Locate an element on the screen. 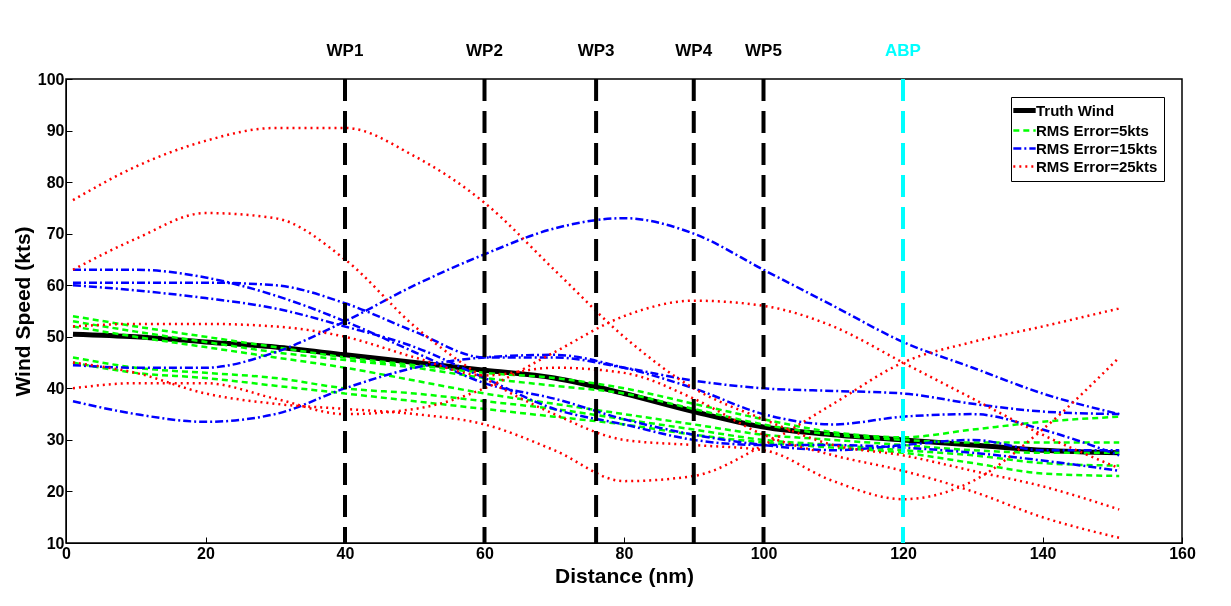 This screenshot has width=1231, height=606. legend-label: RMS Error=15kts is located at coordinates (1097, 148).